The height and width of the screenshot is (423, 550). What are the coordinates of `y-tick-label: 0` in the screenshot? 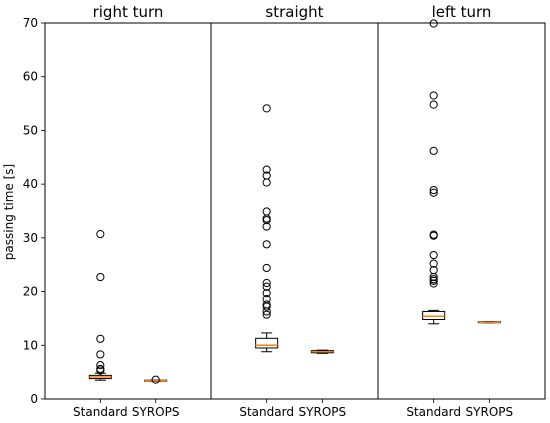 It's located at (34, 399).